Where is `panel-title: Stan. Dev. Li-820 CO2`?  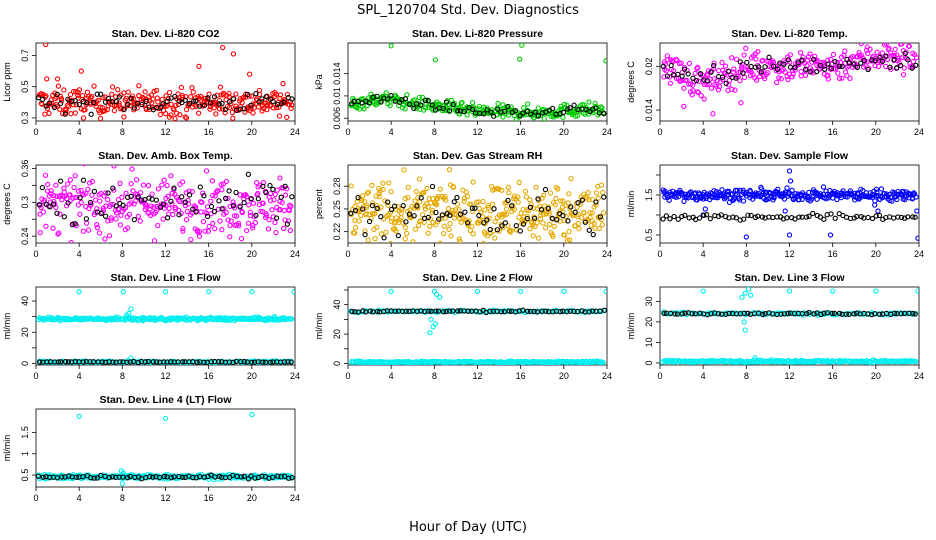 panel-title: Stan. Dev. Li-820 CO2 is located at coordinates (166, 34).